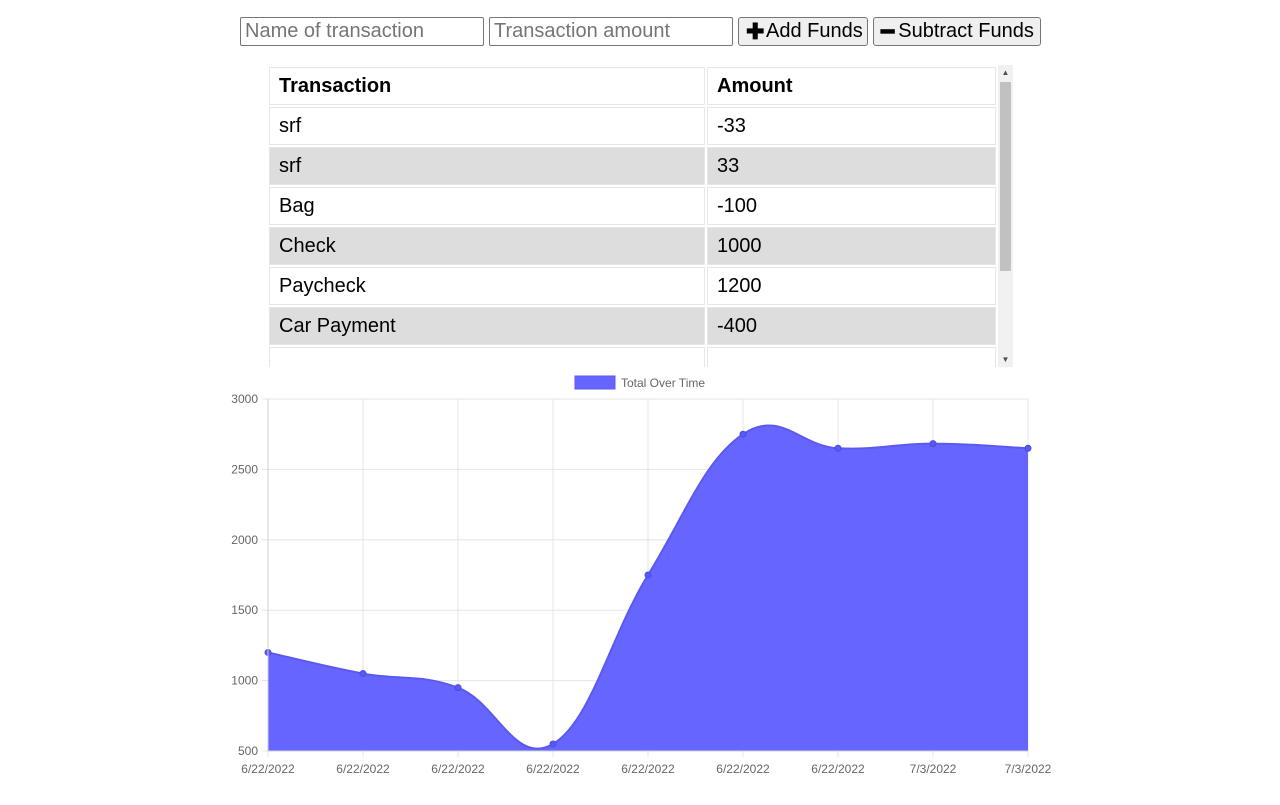 The image size is (1280, 805). Describe the element at coordinates (487, 86) in the screenshot. I see `column-header-transaction: Transaction` at that location.